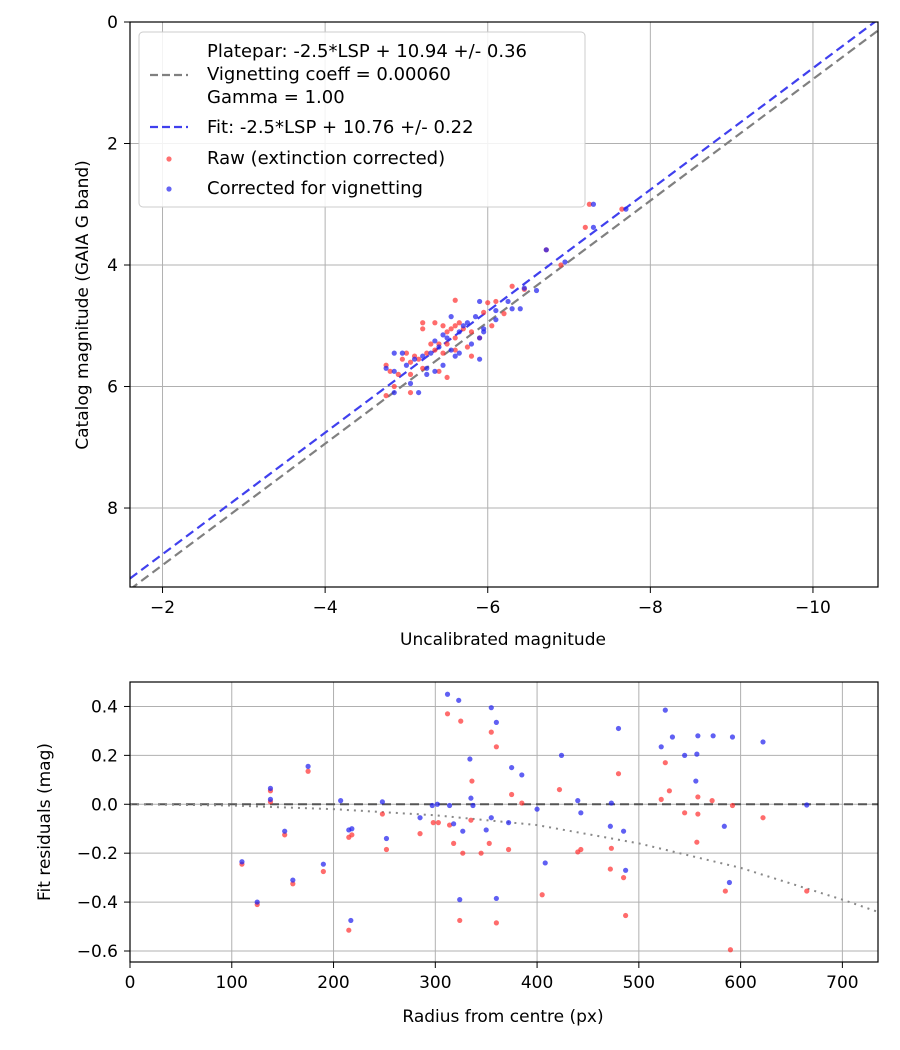 This screenshot has height=1050, width=900. What do you see at coordinates (104, 756) in the screenshot?
I see `bottom-ytick-label: 0.2` at bounding box center [104, 756].